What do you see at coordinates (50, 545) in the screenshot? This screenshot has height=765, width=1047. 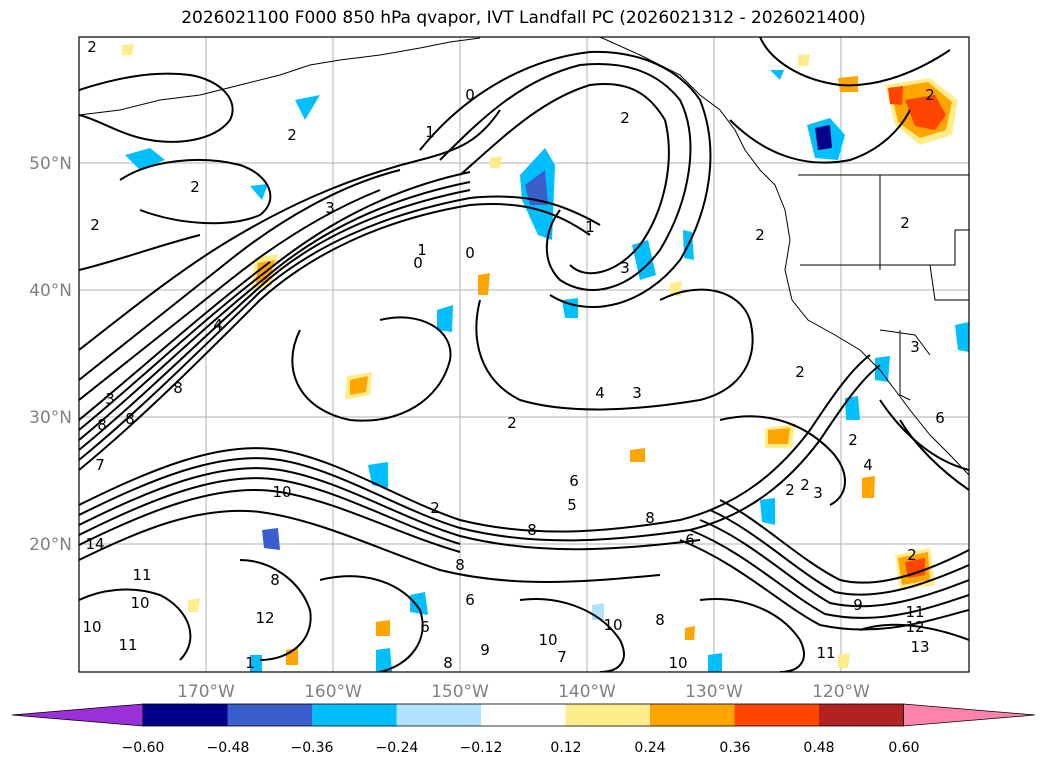 I see `lat-label-20n: 20°N` at bounding box center [50, 545].